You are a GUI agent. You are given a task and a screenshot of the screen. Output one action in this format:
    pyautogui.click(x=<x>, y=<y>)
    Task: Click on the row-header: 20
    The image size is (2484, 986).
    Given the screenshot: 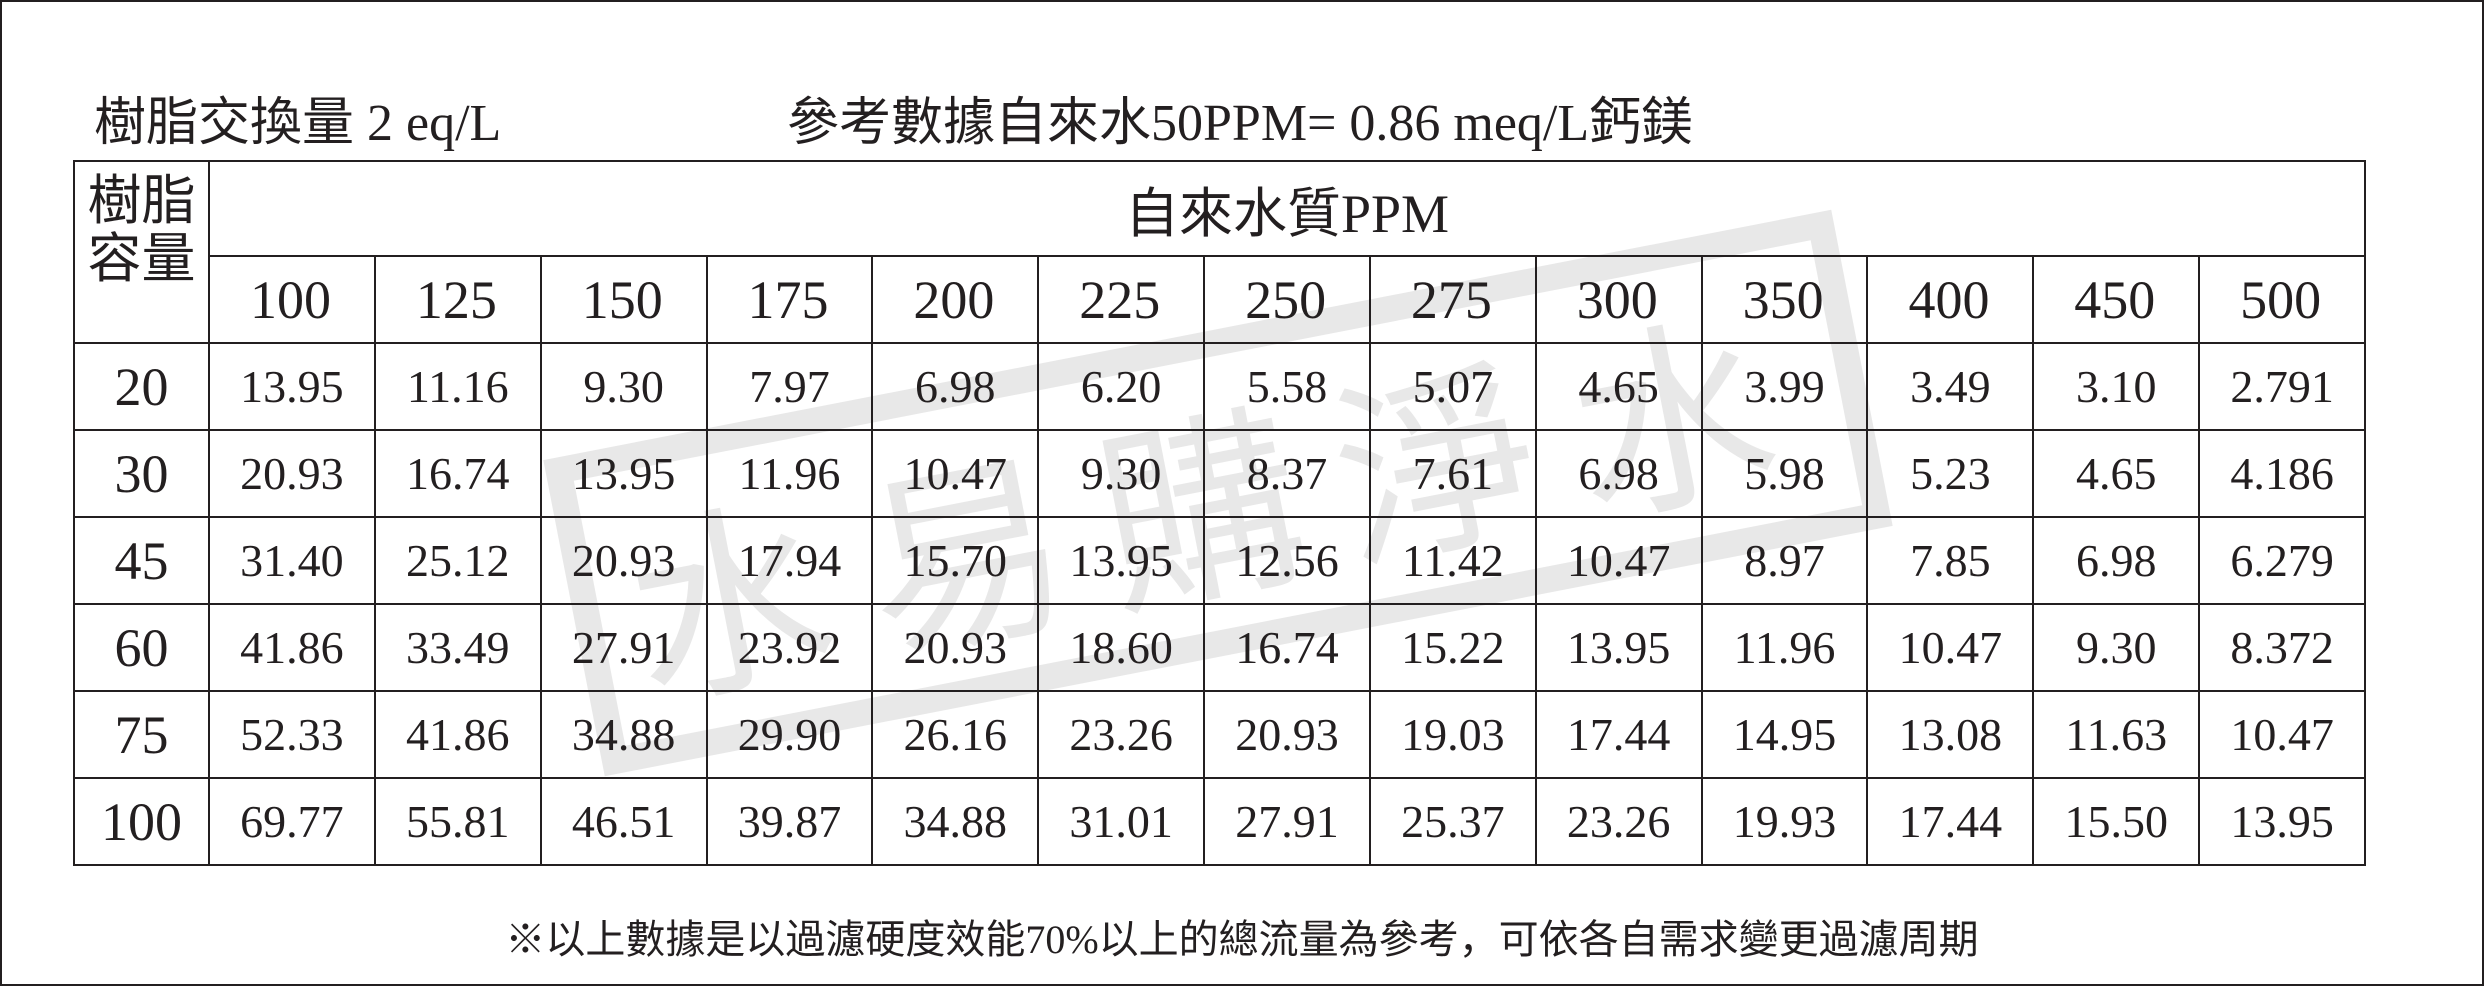 What is the action you would take?
    pyautogui.click(x=141, y=386)
    